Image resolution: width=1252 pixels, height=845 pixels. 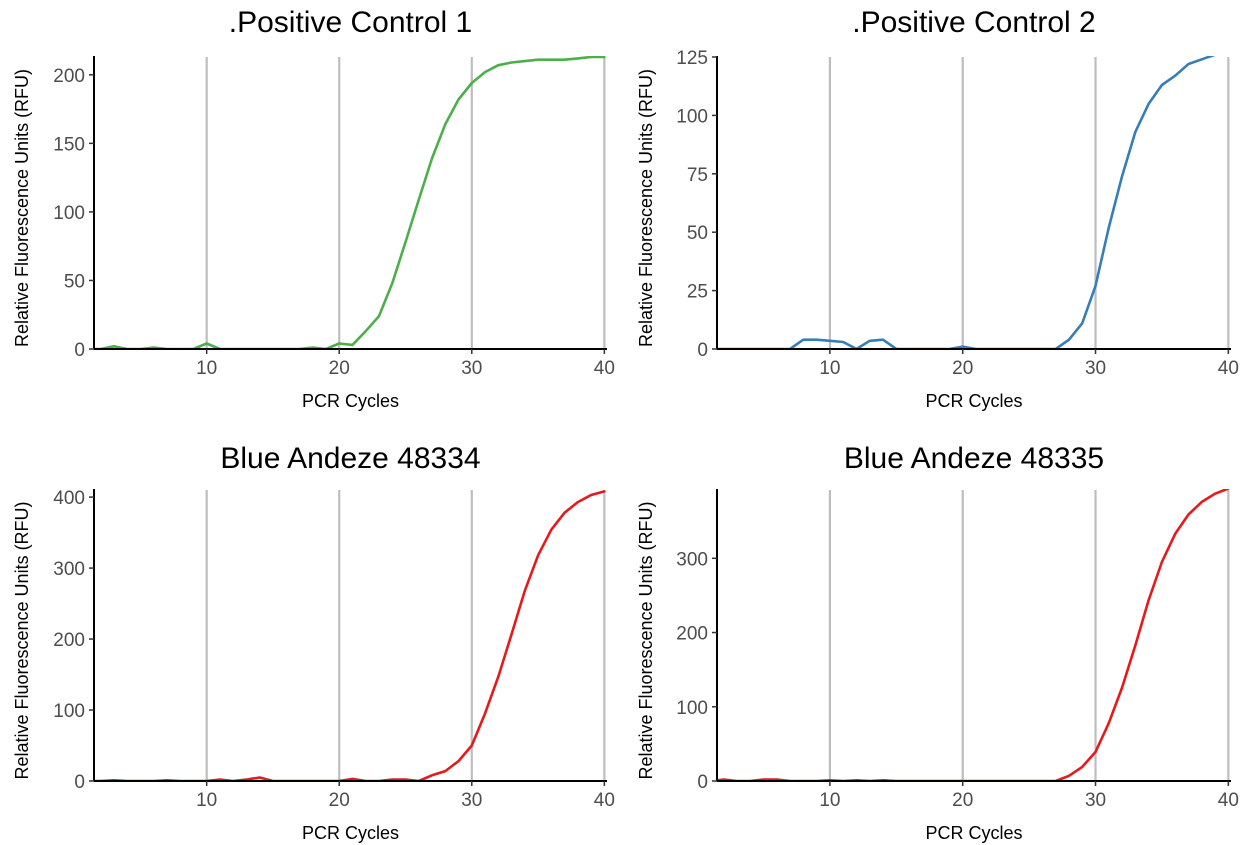 I want to click on panel-title: .Positive Control 2, so click(x=973, y=22).